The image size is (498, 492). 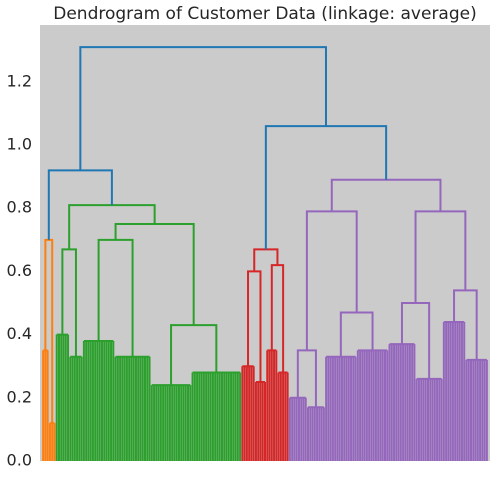 What do you see at coordinates (19, 144) in the screenshot?
I see `y-tick-label: 1.0` at bounding box center [19, 144].